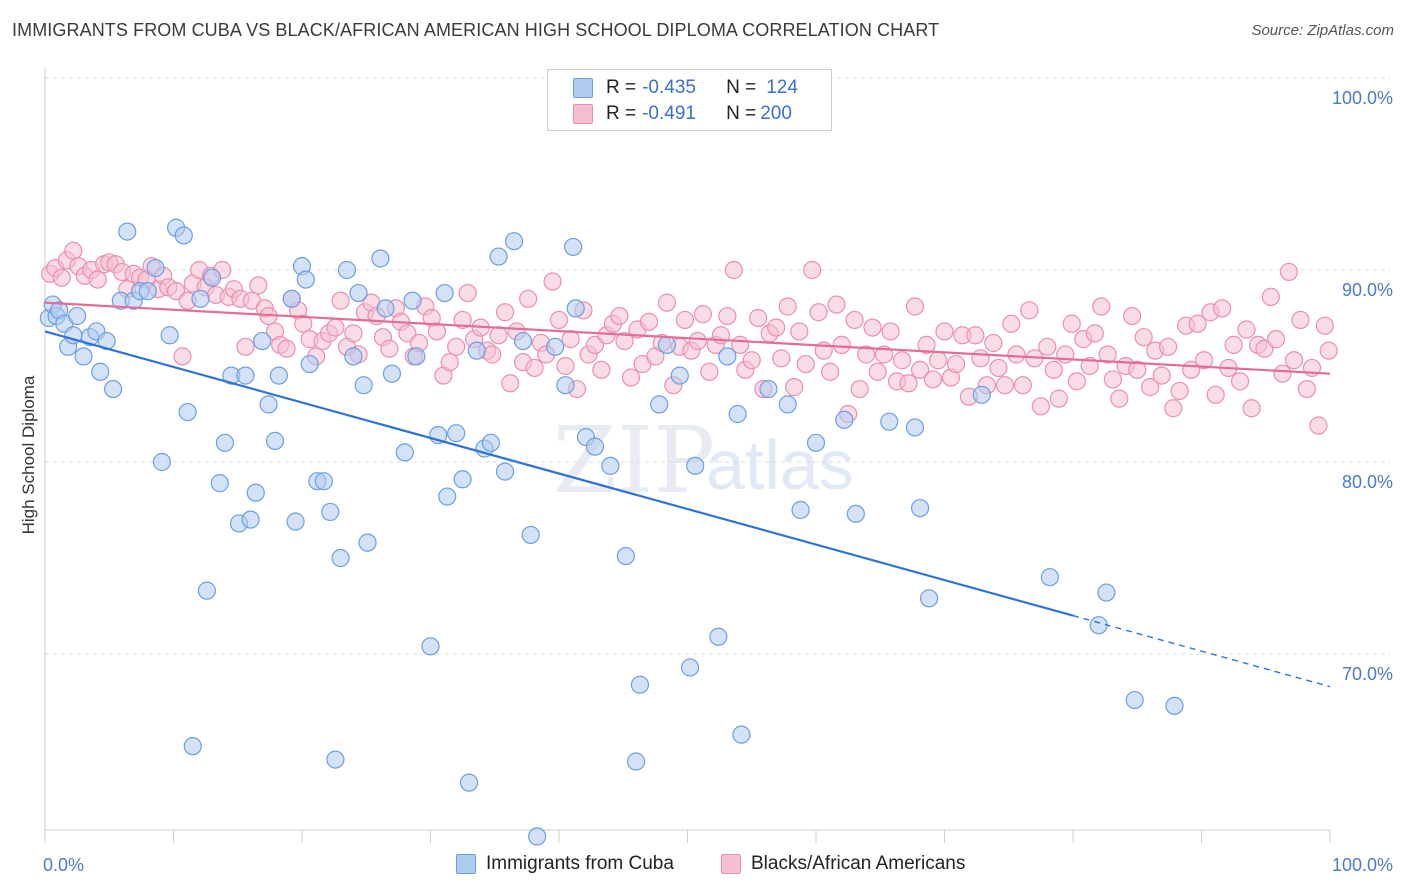  What do you see at coordinates (63, 865) in the screenshot?
I see `x-tick-label: 0.0%` at bounding box center [63, 865].